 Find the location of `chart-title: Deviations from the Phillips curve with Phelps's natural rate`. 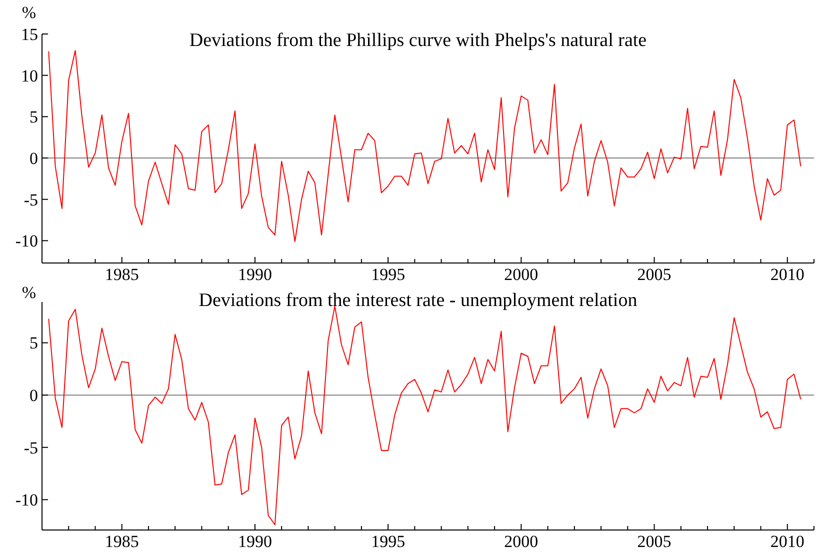

chart-title: Deviations from the Phillips curve with Phelps's natural rate is located at coordinates (418, 40).